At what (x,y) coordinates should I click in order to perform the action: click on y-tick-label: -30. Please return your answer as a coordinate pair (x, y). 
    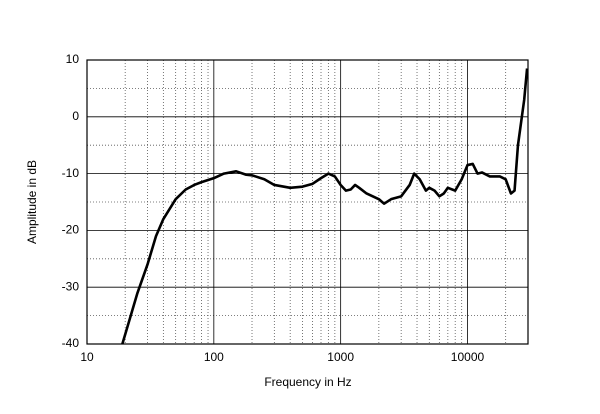
    Looking at the image, I should click on (71, 286).